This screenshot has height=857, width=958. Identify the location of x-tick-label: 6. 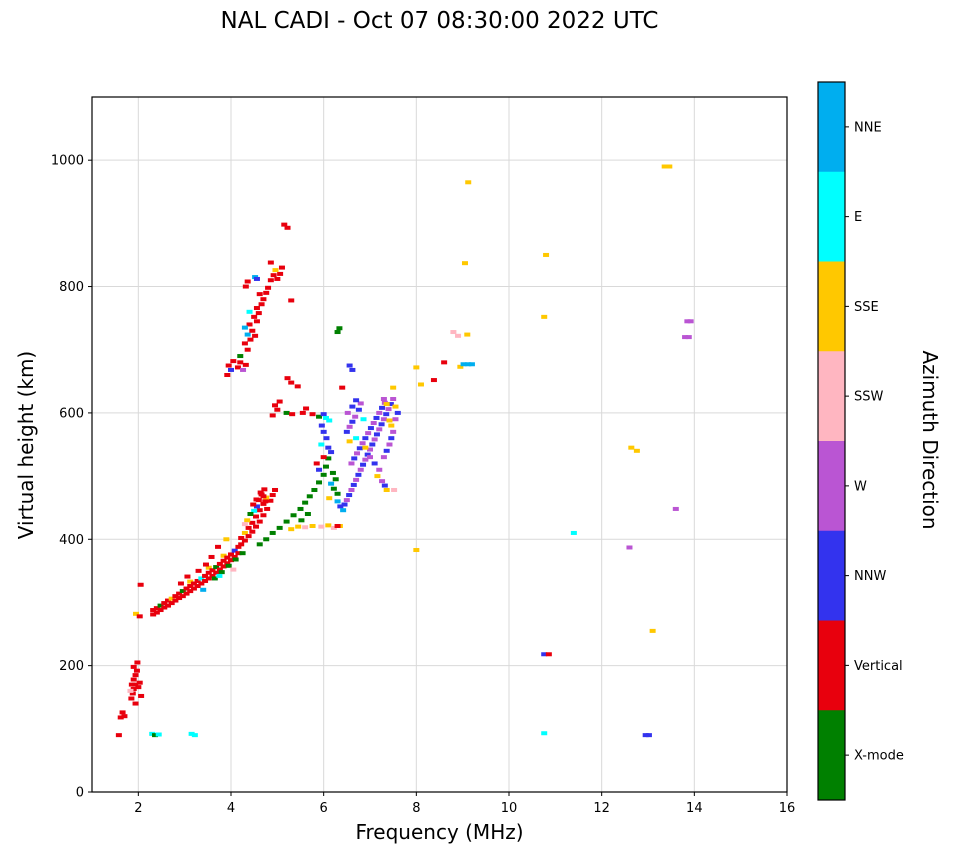
(324, 808).